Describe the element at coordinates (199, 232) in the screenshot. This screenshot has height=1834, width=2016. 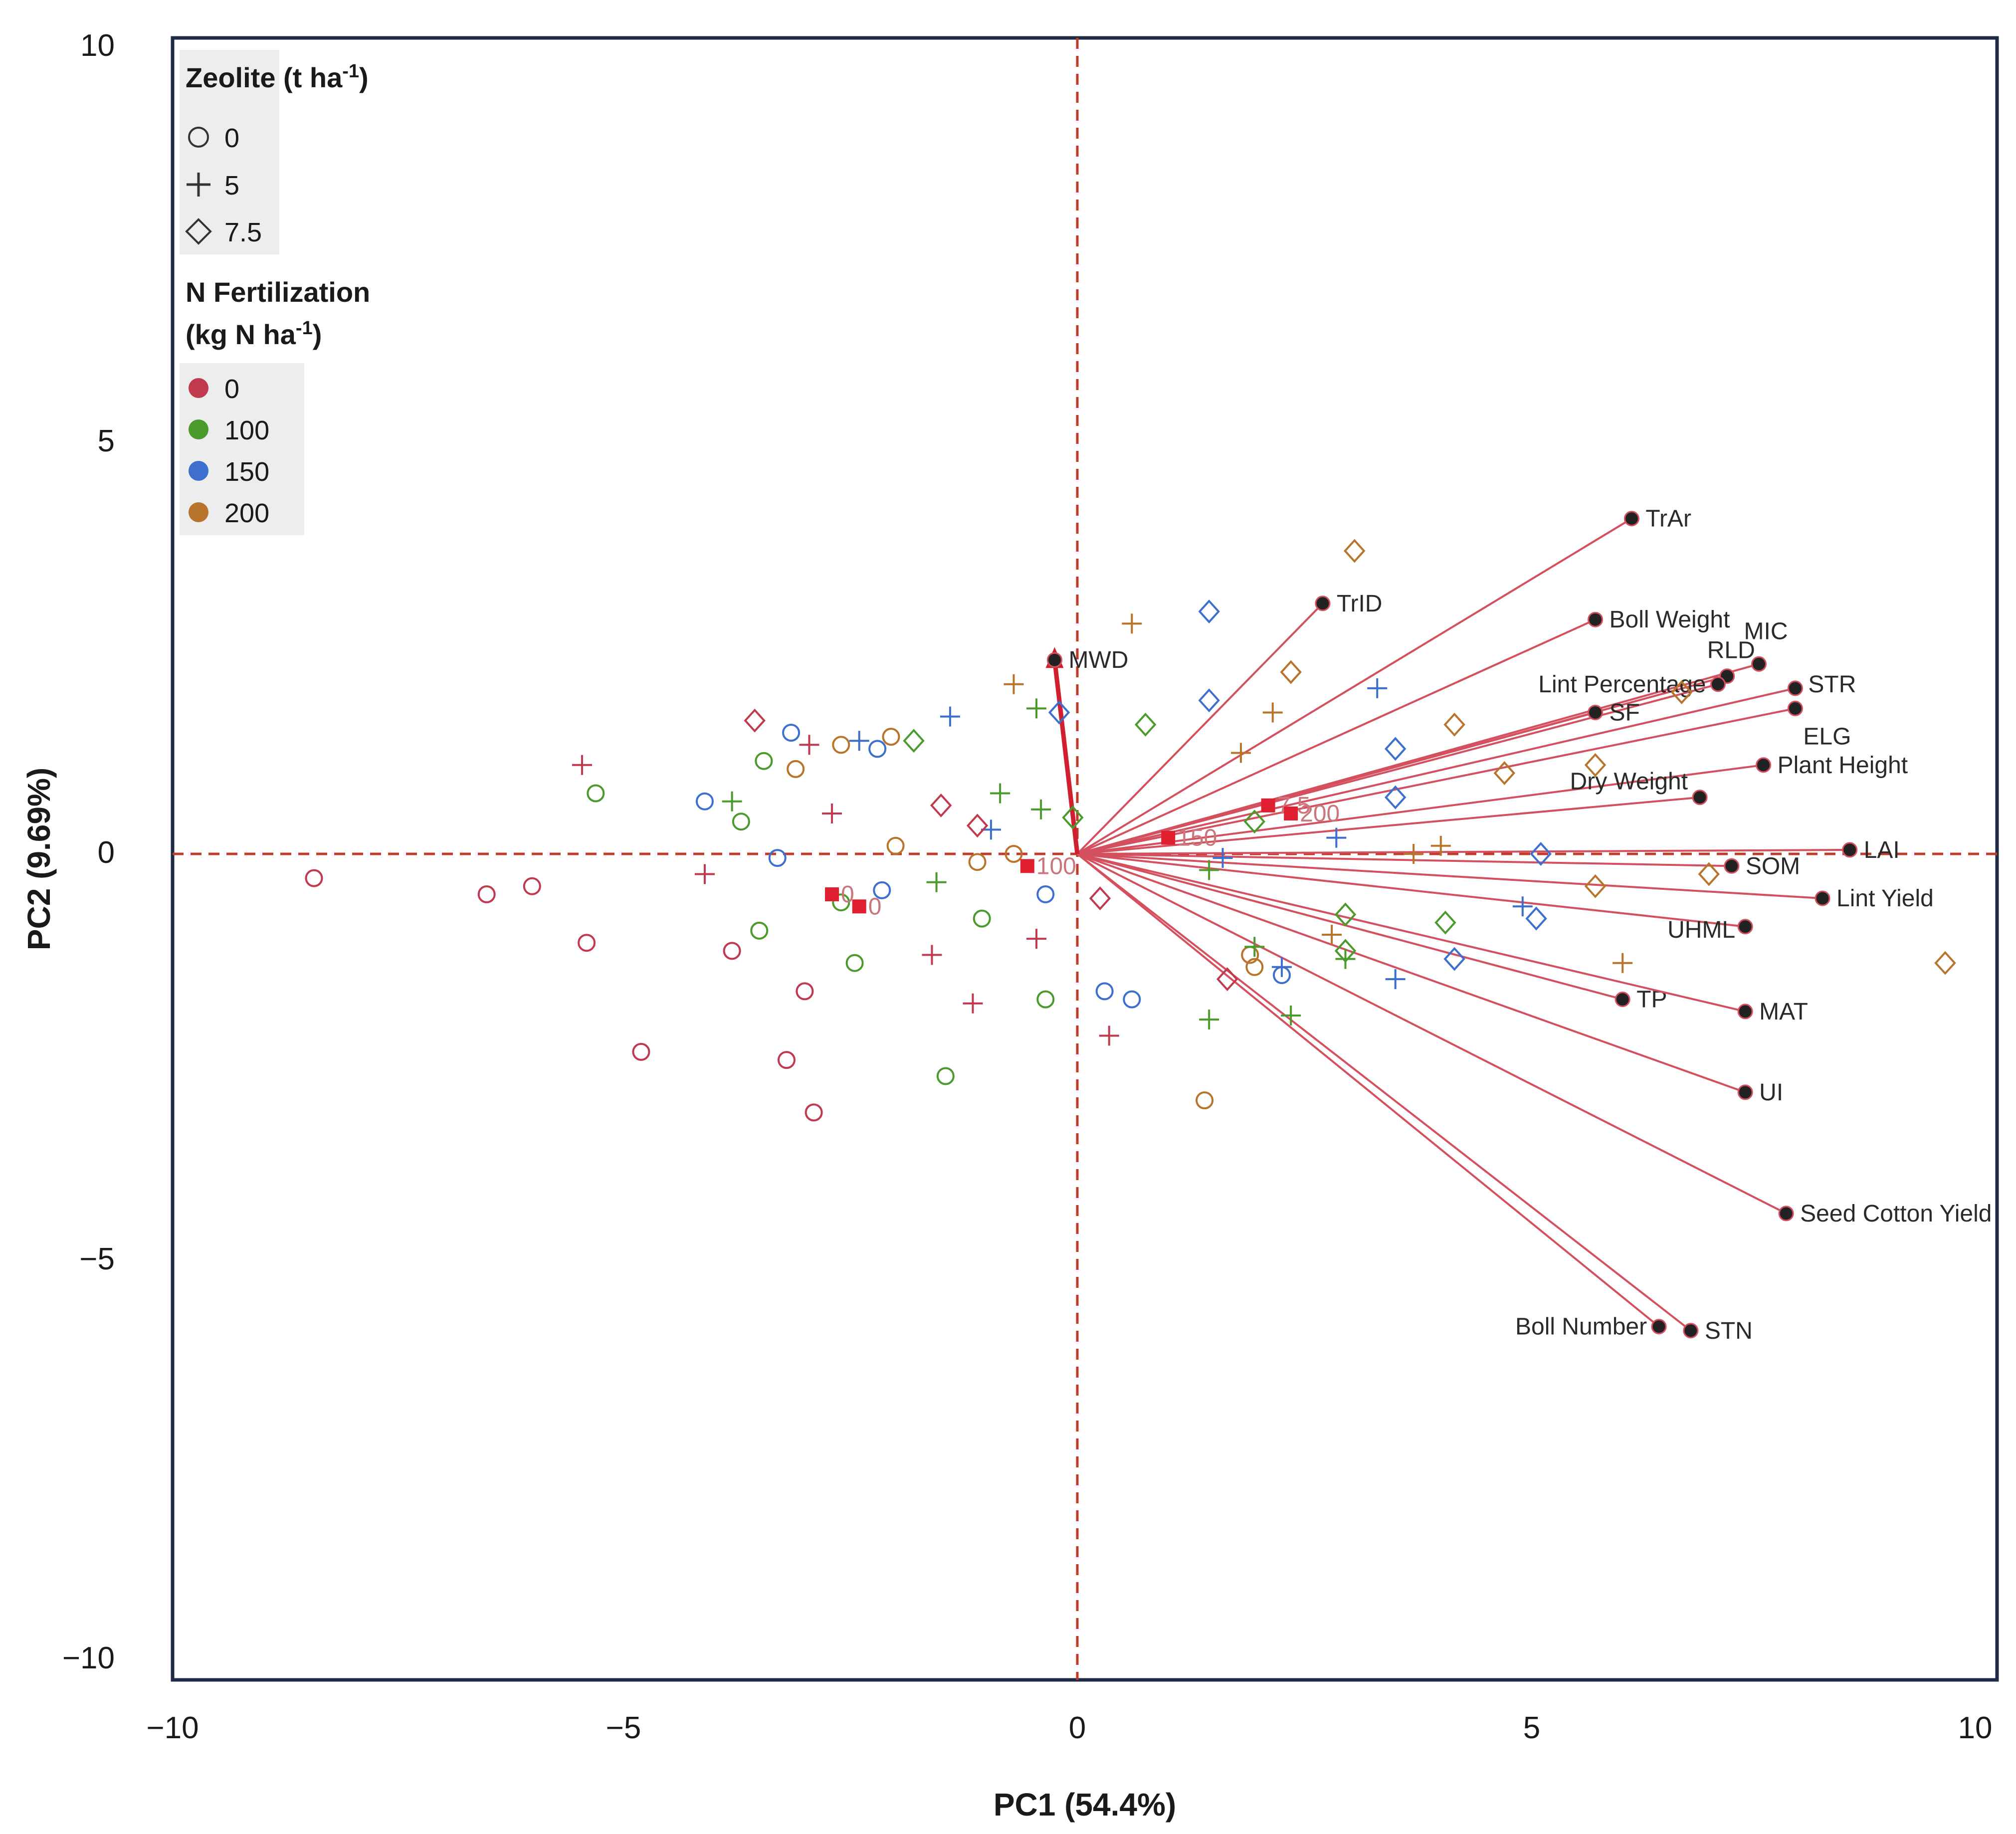
I see `zeolite-legend-diamond-icon` at that location.